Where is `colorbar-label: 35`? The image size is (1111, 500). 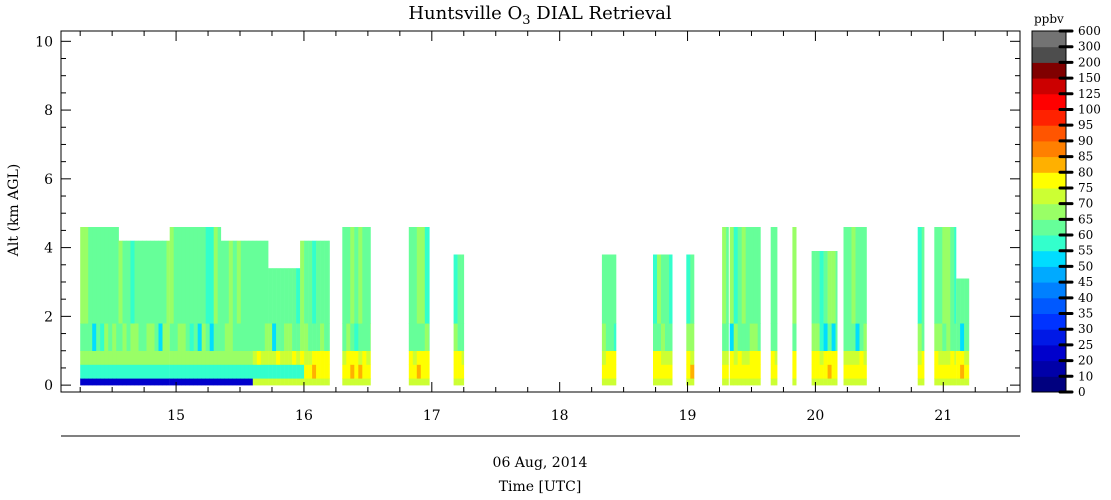
colorbar-label: 35 is located at coordinates (1085, 314).